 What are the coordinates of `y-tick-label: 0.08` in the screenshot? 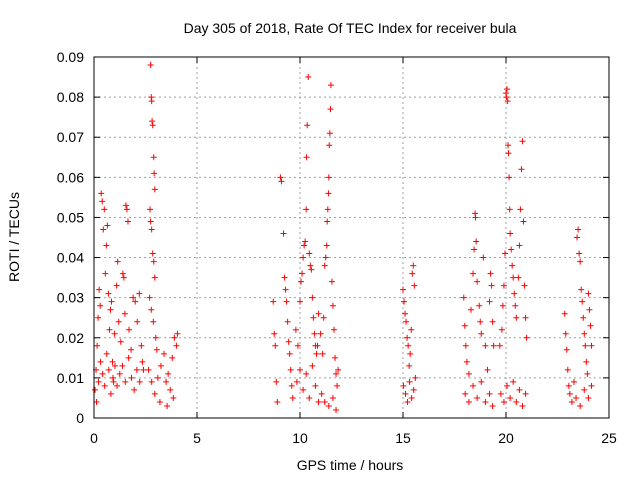 It's located at (70, 97).